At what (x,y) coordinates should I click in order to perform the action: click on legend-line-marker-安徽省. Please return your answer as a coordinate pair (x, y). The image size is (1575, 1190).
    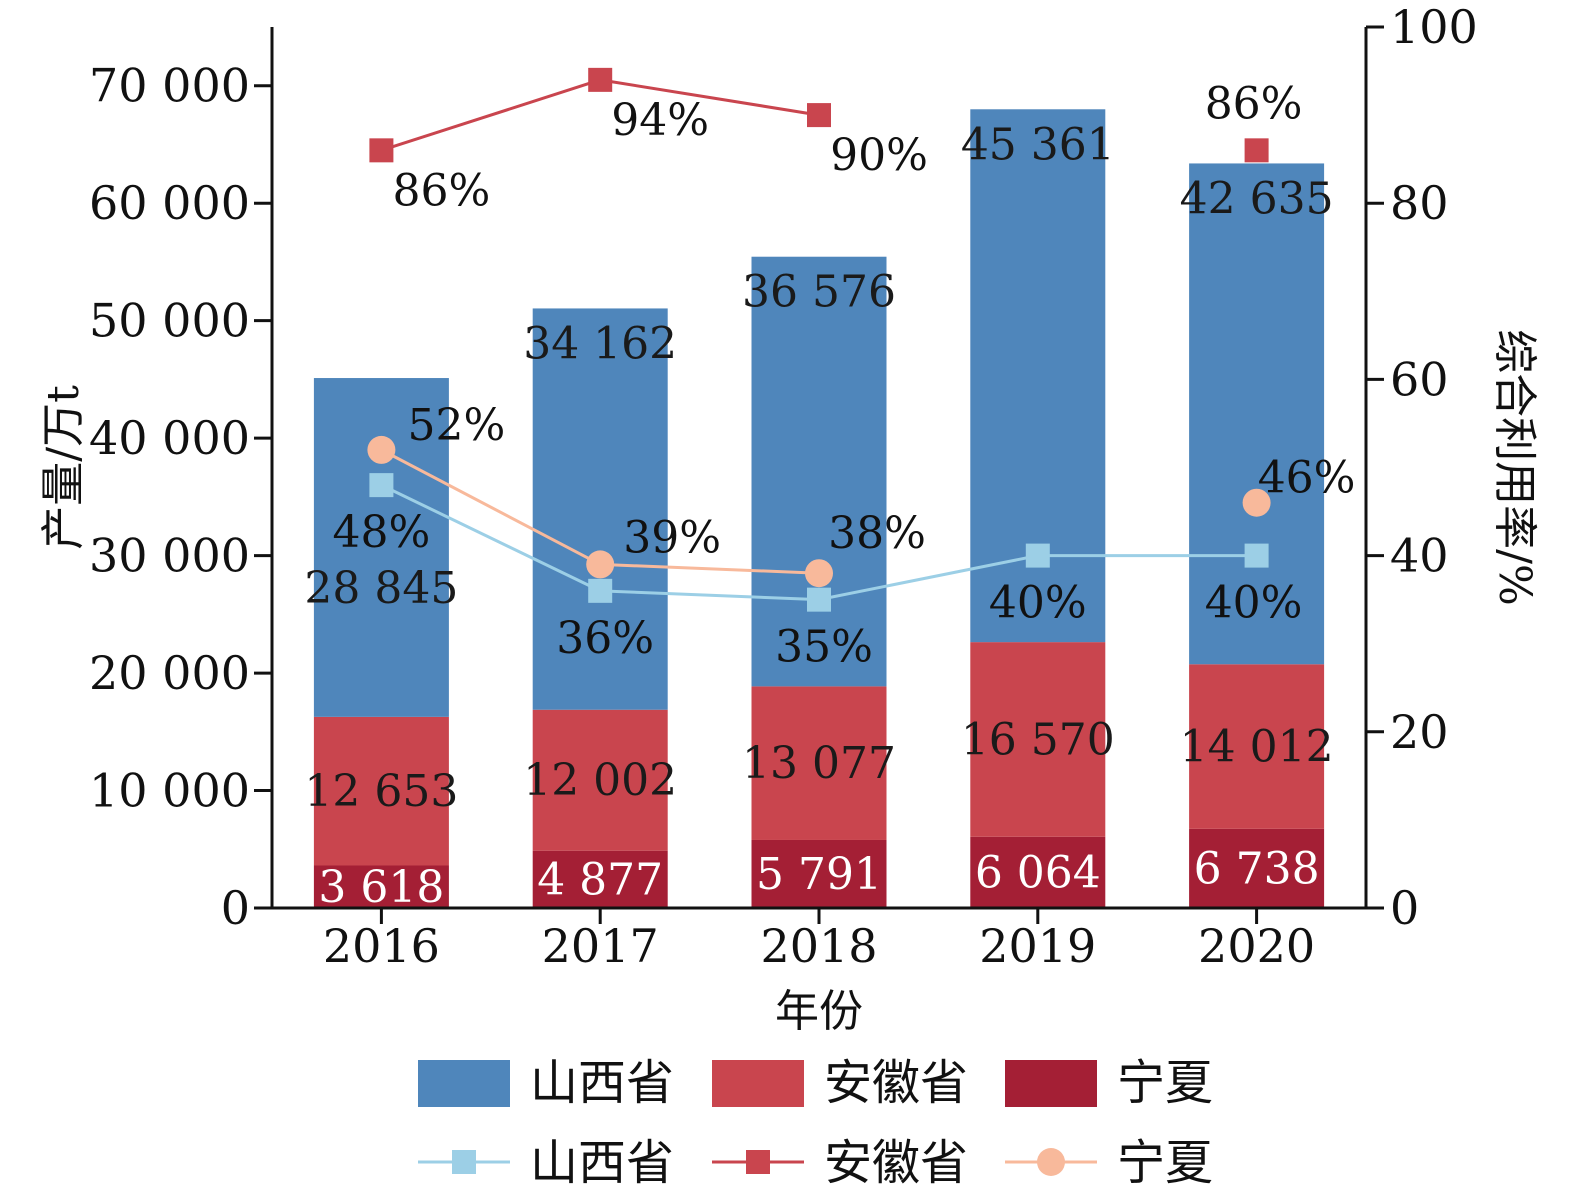
    Looking at the image, I should click on (758, 1162).